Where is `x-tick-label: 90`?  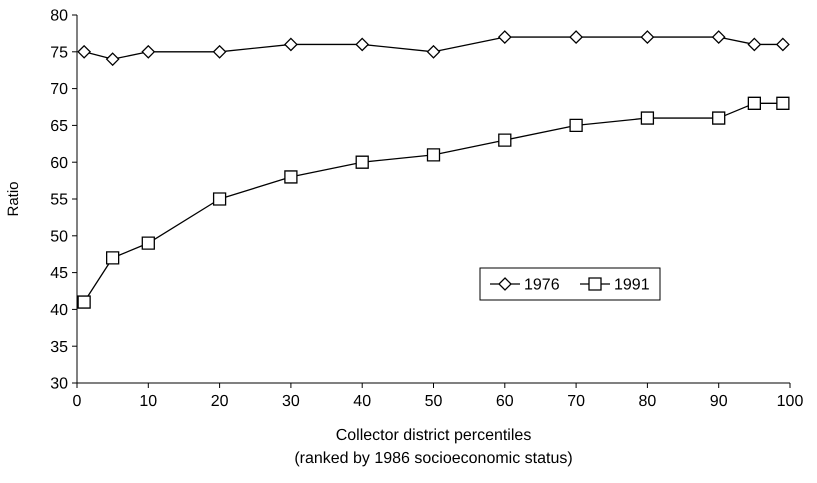 x-tick-label: 90 is located at coordinates (719, 401).